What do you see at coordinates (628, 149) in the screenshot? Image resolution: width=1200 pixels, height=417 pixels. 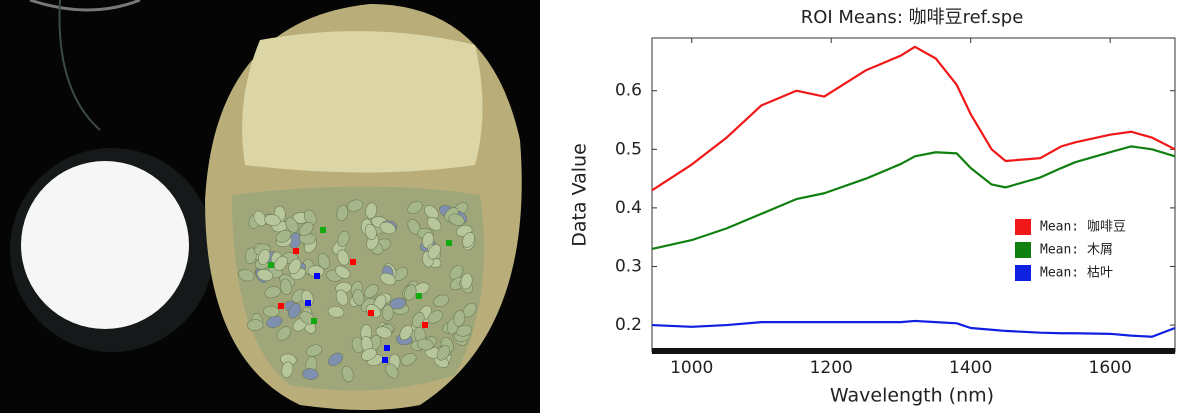 I see `y-tick-label: 0.5` at bounding box center [628, 149].